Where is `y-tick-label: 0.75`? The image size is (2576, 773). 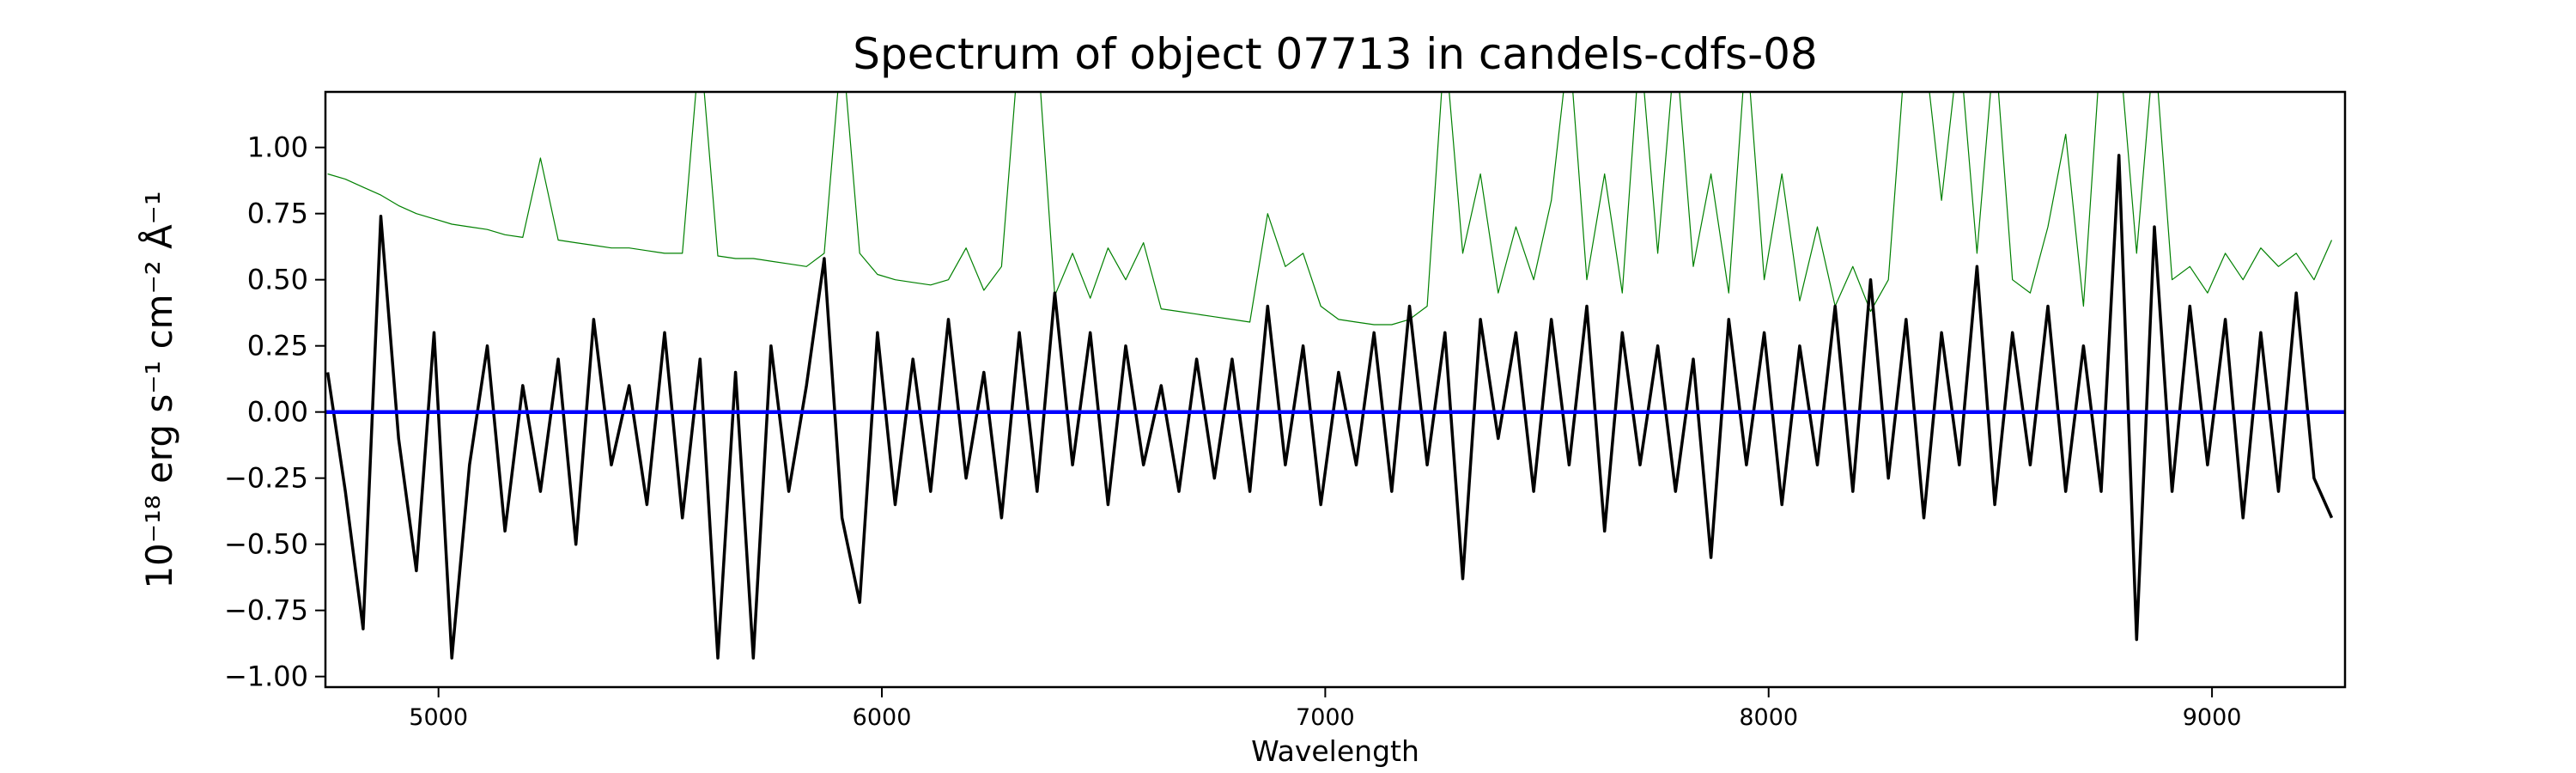
y-tick-label: 0.75 is located at coordinates (278, 214).